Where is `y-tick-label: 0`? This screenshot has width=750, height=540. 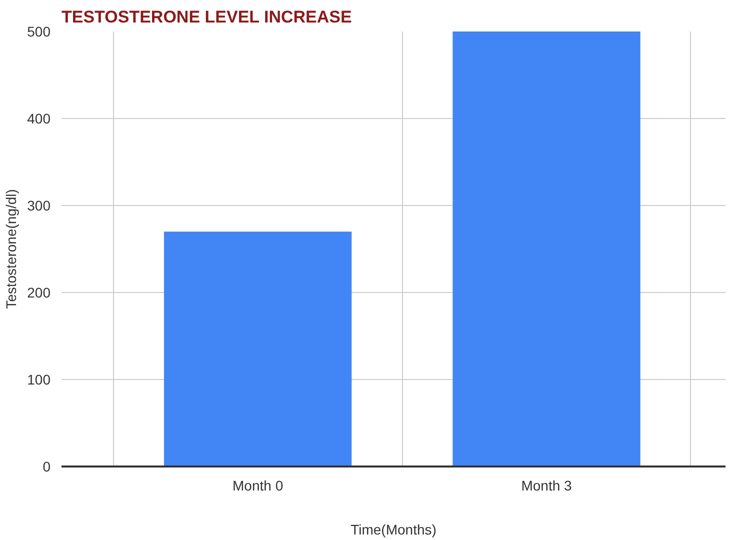
y-tick-label: 0 is located at coordinates (46, 466).